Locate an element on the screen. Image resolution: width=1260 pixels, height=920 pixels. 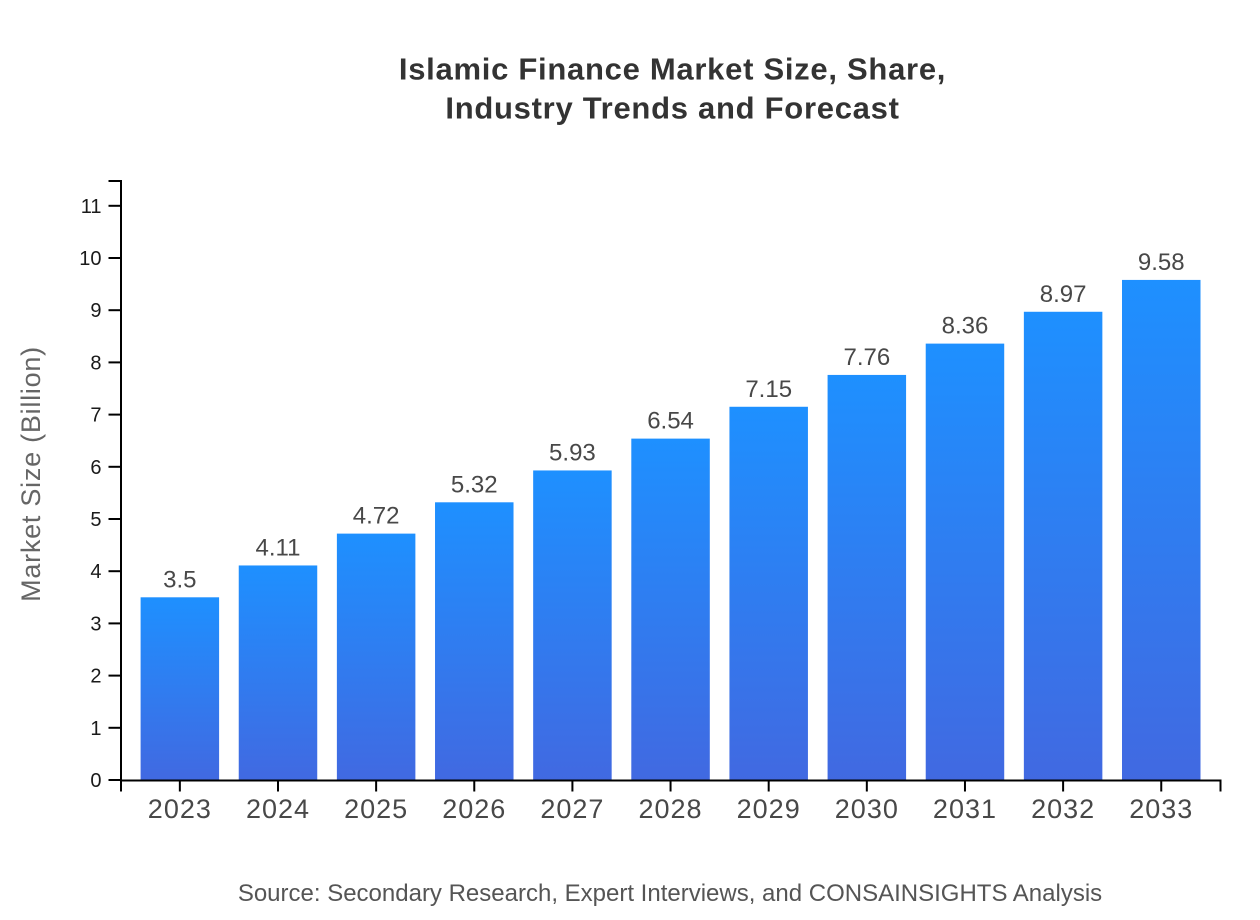
svg-text: 2031 is located at coordinates (965, 809).